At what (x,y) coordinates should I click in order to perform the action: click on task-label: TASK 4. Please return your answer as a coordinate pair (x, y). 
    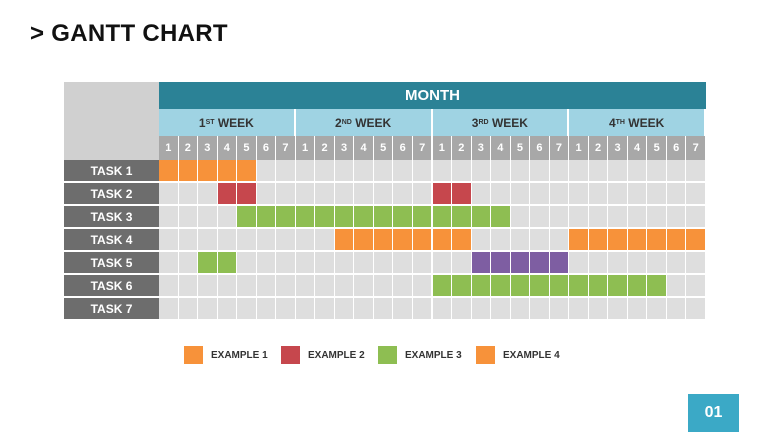
    Looking at the image, I should click on (111, 240).